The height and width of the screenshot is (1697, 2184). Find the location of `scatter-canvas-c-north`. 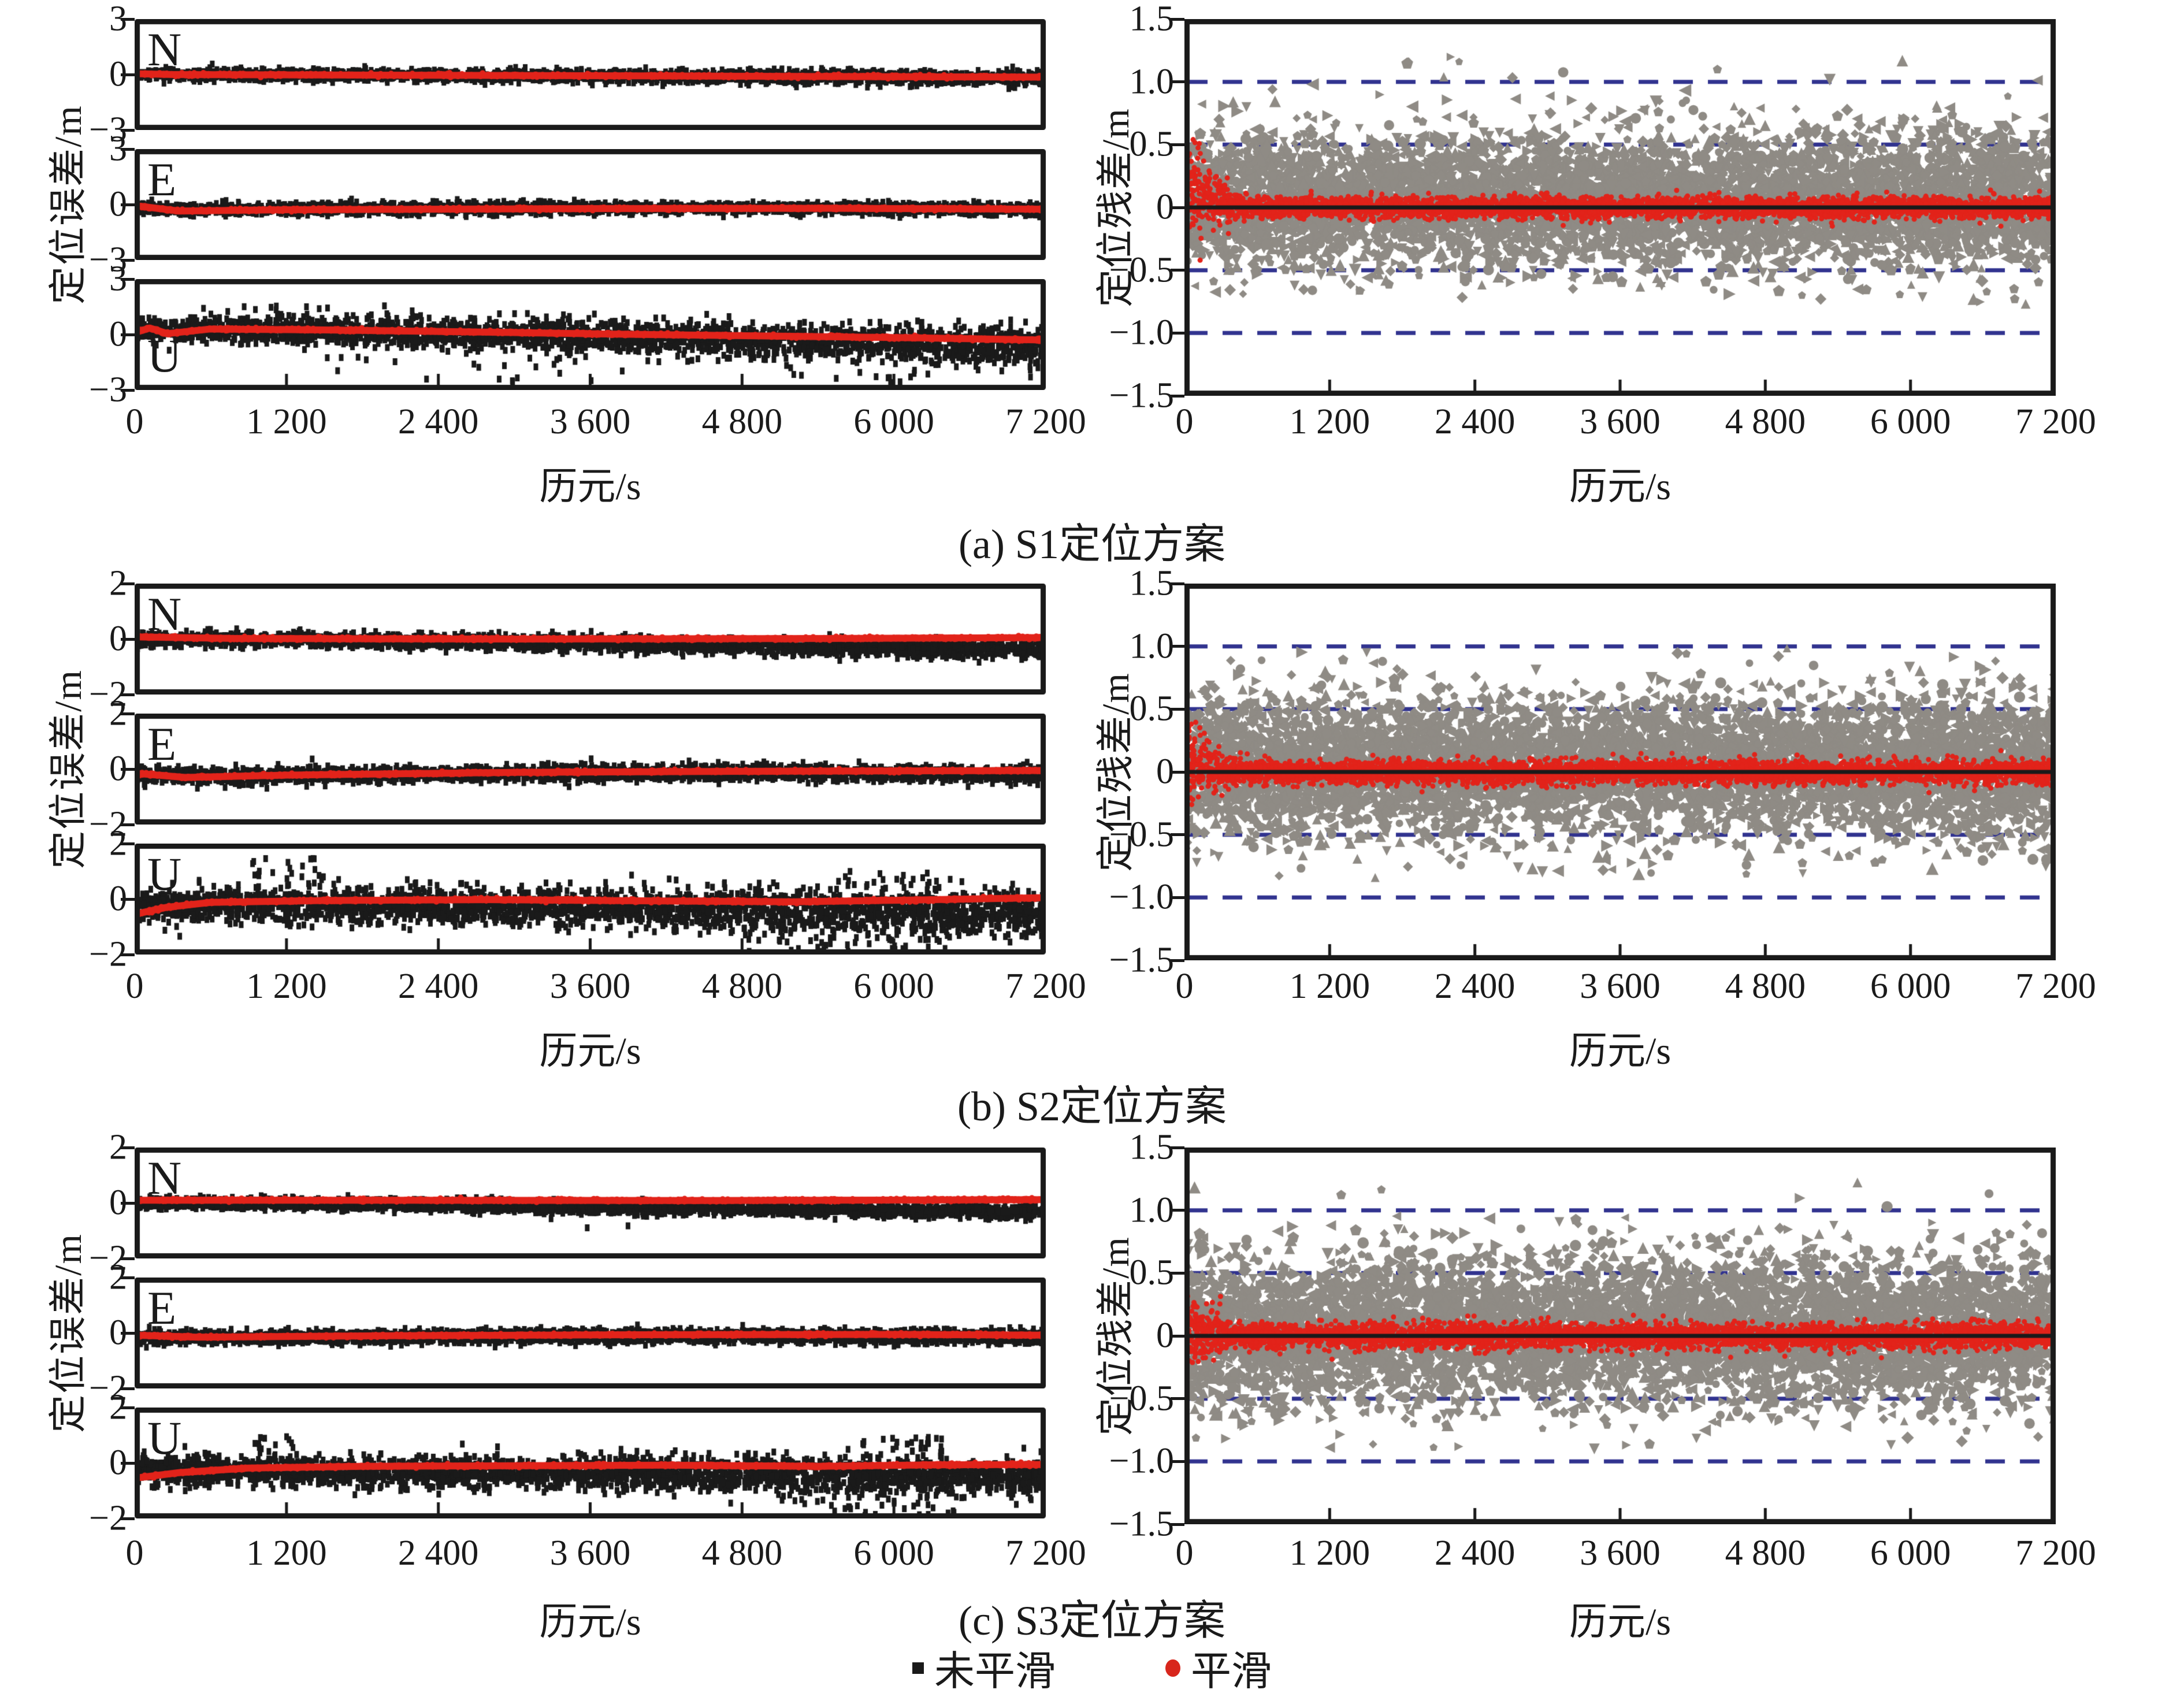

scatter-canvas-c-north is located at coordinates (590, 1203).